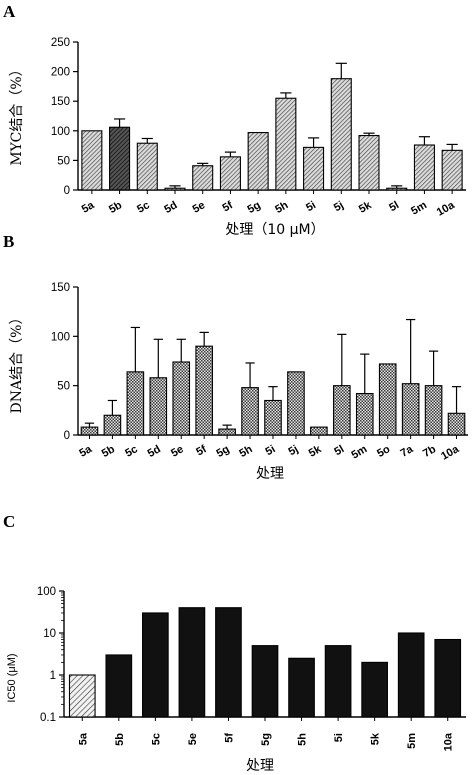 Image resolution: width=474 pixels, height=775 pixels. Describe the element at coordinates (53, 676) in the screenshot. I see `y-tick-label: 1` at that location.